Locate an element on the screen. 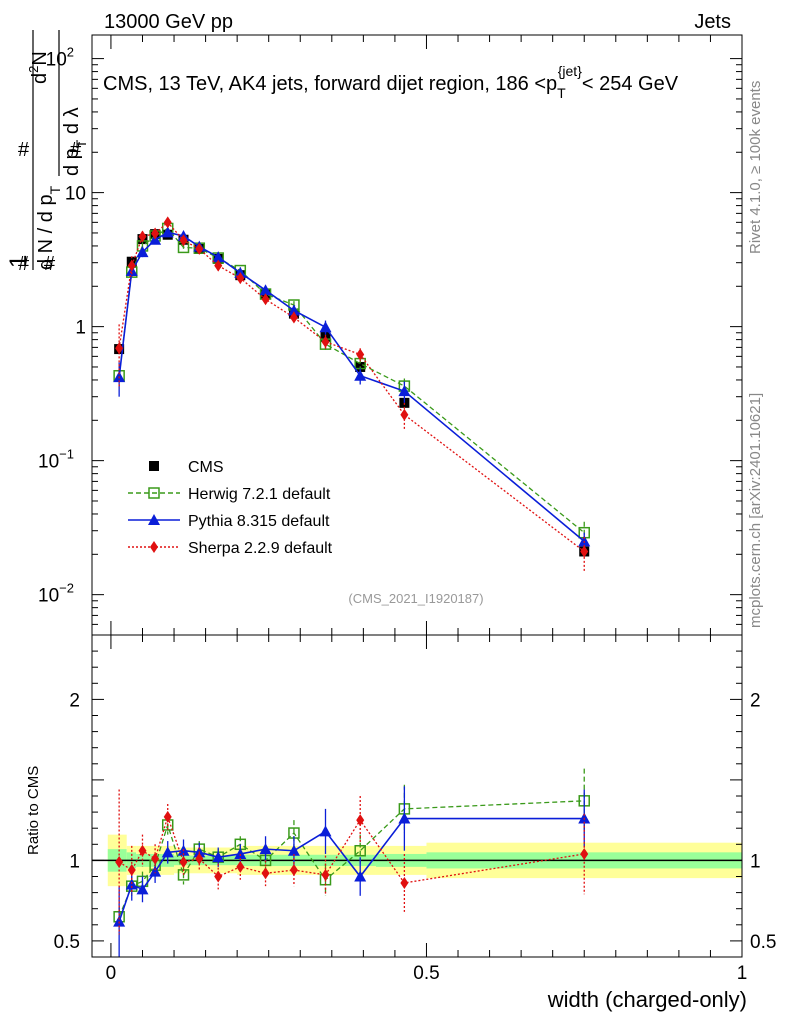 The image size is (786, 1024). legend-label: Sherpa 2.2.9 default is located at coordinates (260, 548).